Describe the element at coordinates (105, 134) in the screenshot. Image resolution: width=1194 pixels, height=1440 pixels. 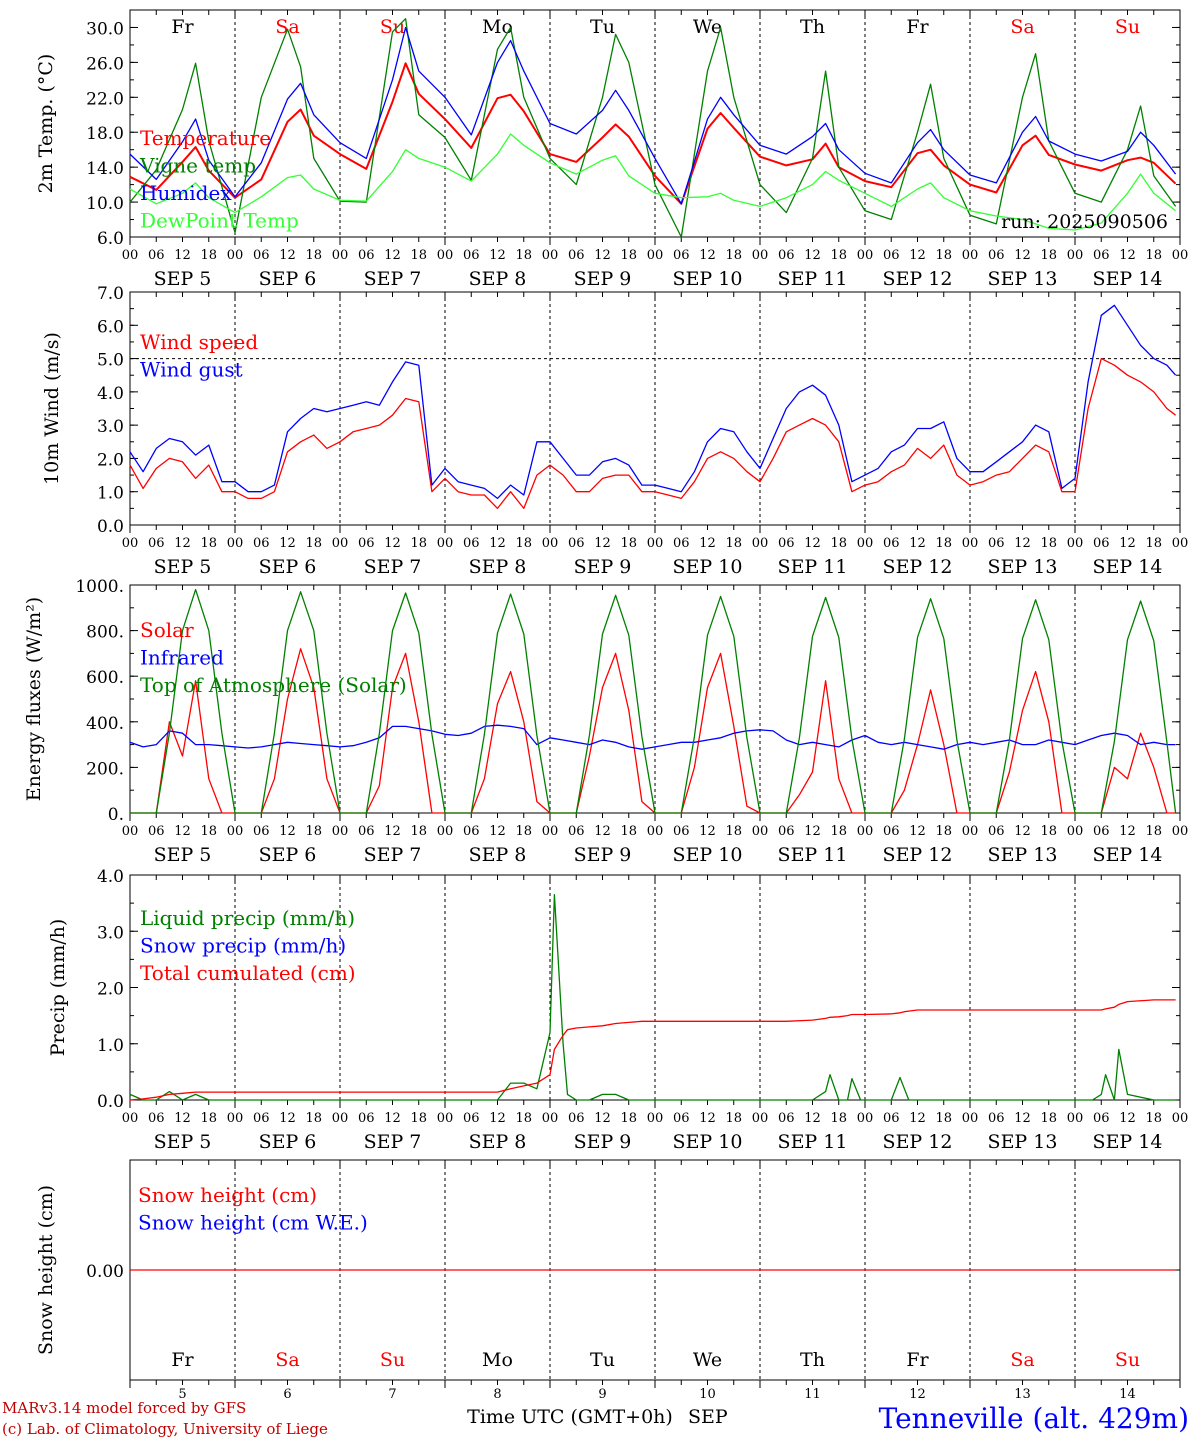
I see `y-tick-label: 18.0` at that location.